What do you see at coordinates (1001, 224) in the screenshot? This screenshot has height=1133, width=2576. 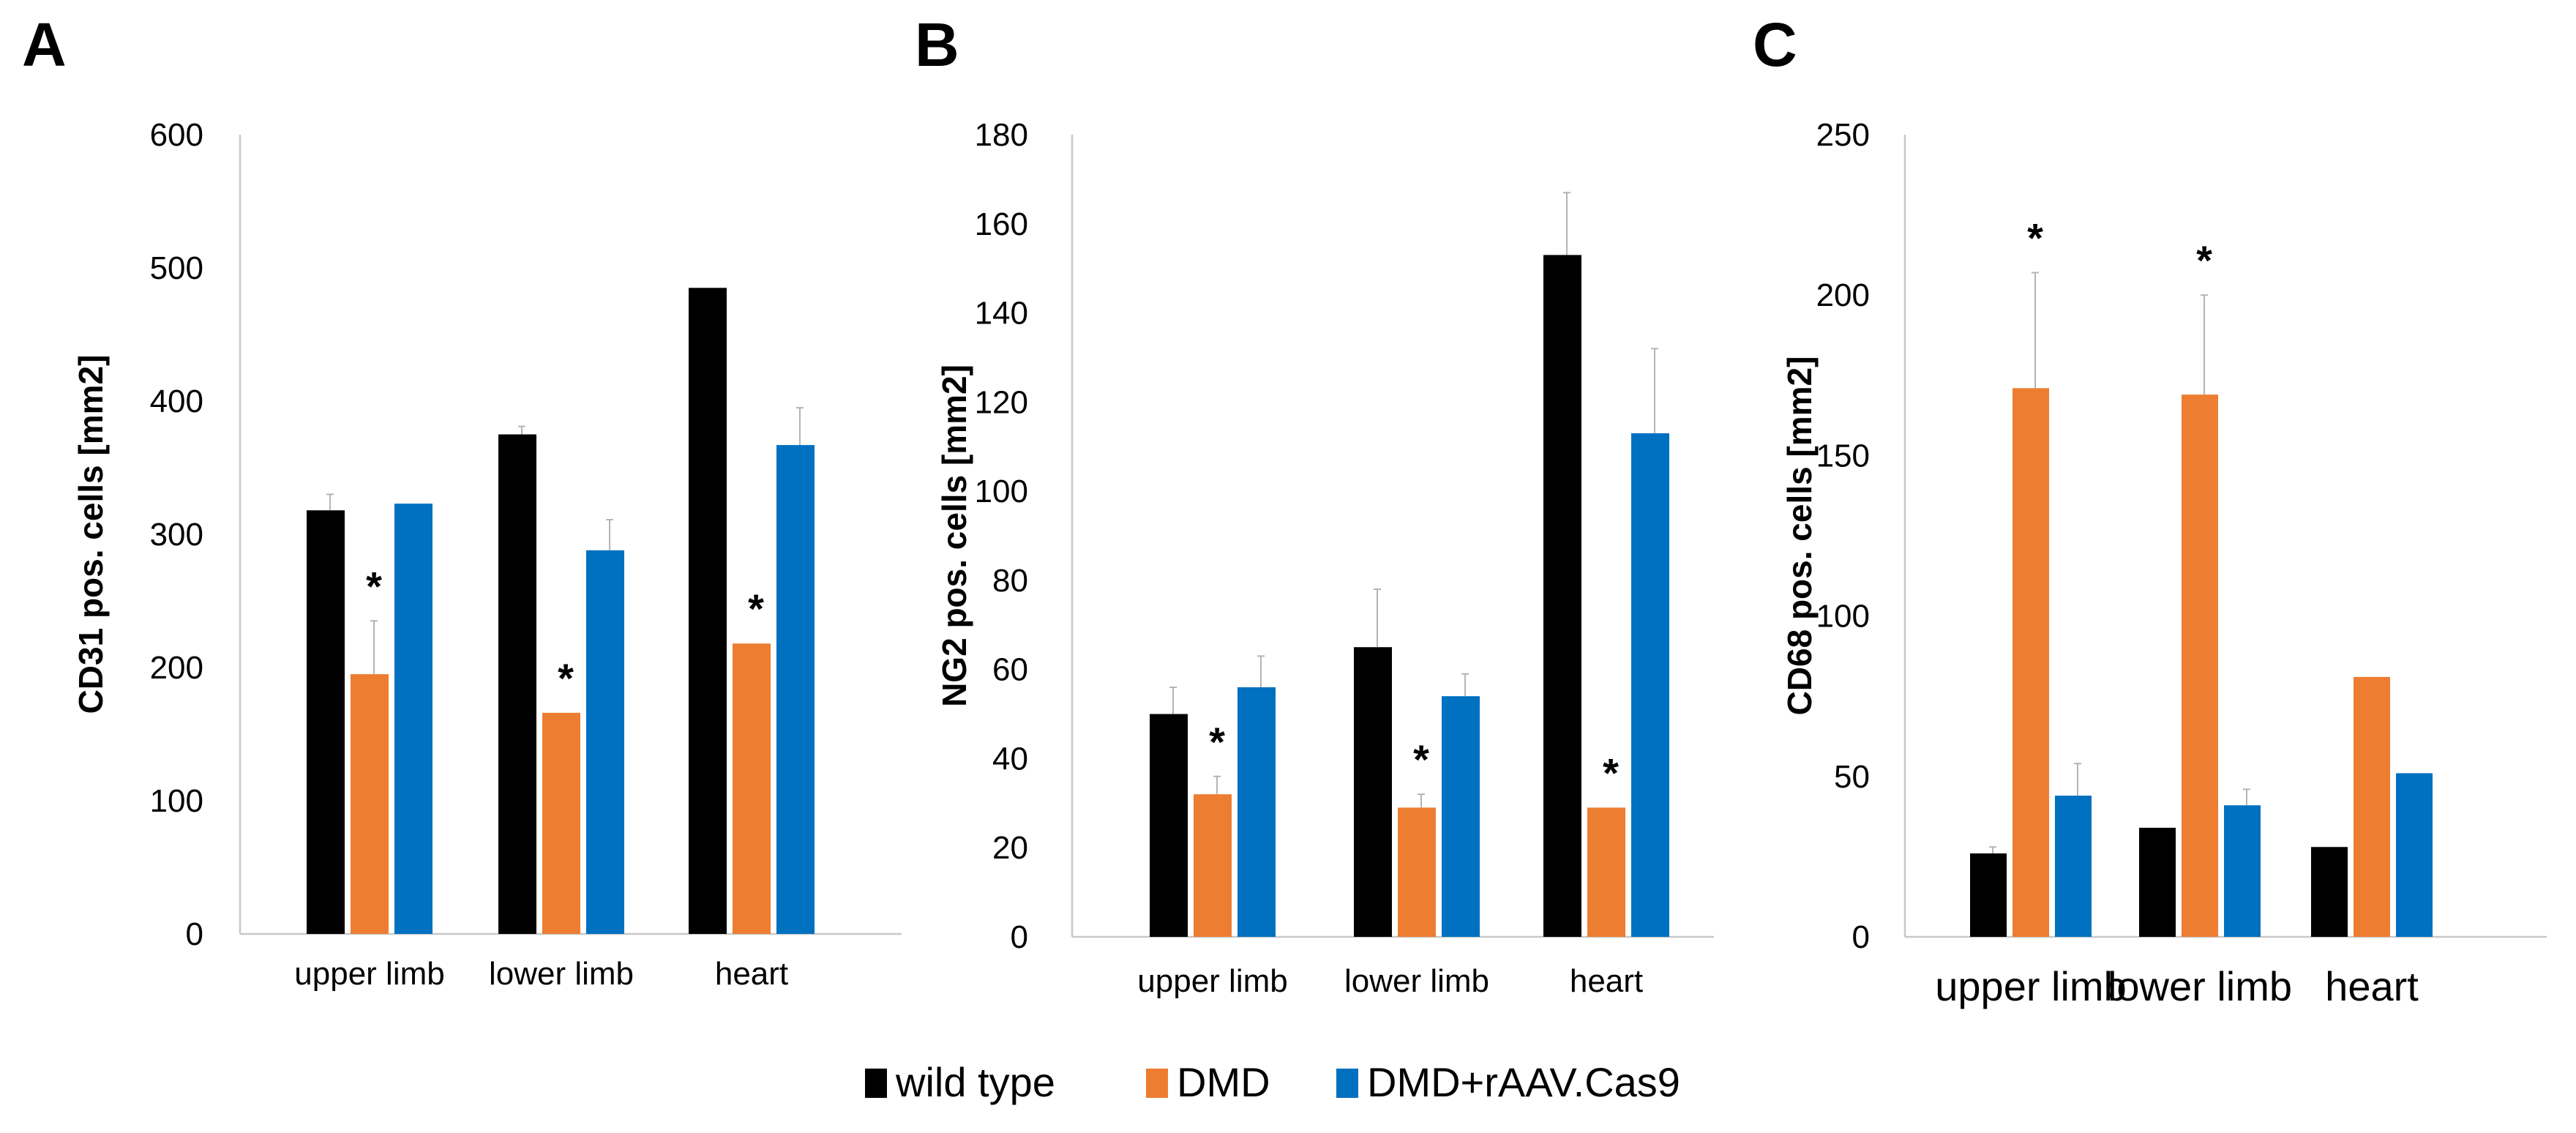 I see `y-tick-label: 160` at bounding box center [1001, 224].